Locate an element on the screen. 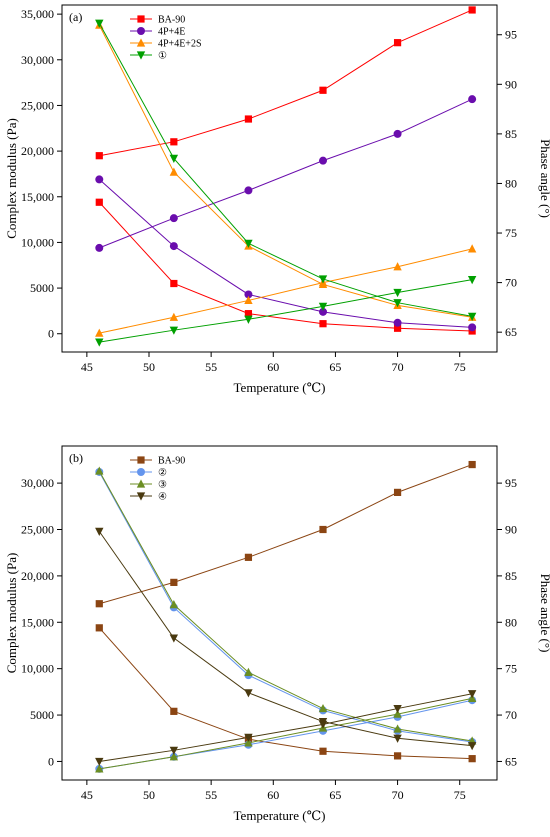 The image size is (550, 837). legend-label: 4P+4E is located at coordinates (171, 32).